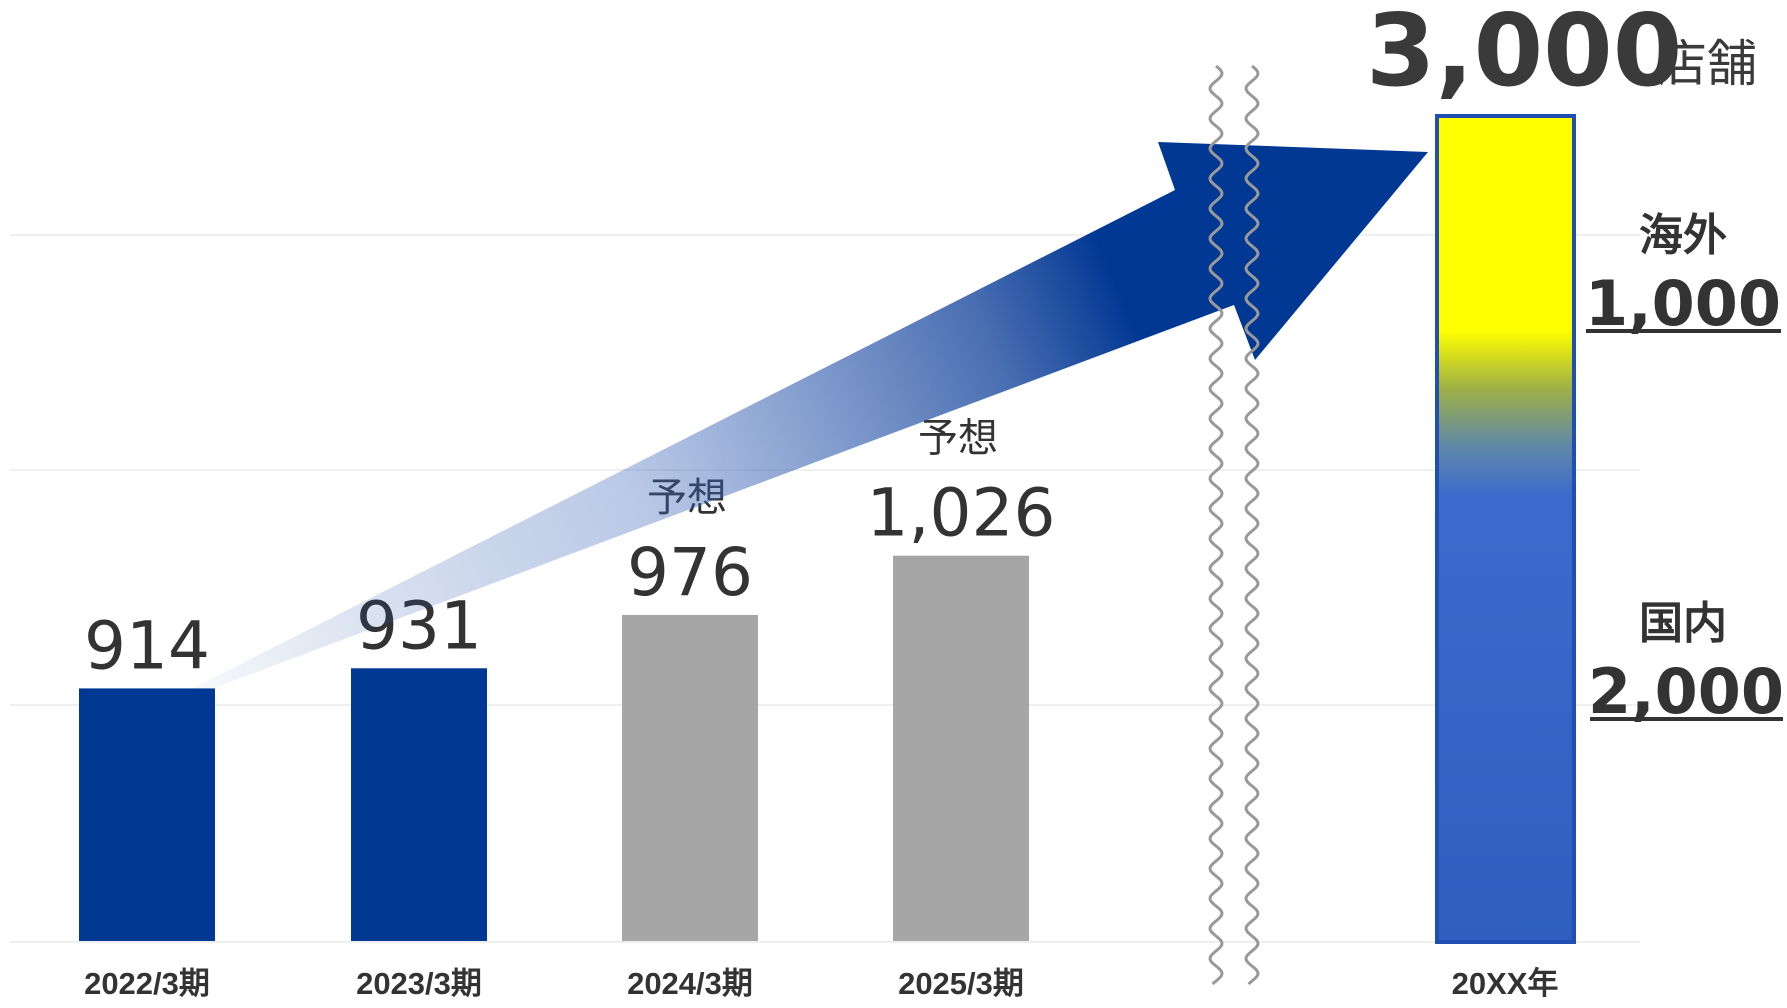  I want to click on category-labels-group: 2022/3期 2023/3期 2024/3期 2025/3期, so click(554, 983).